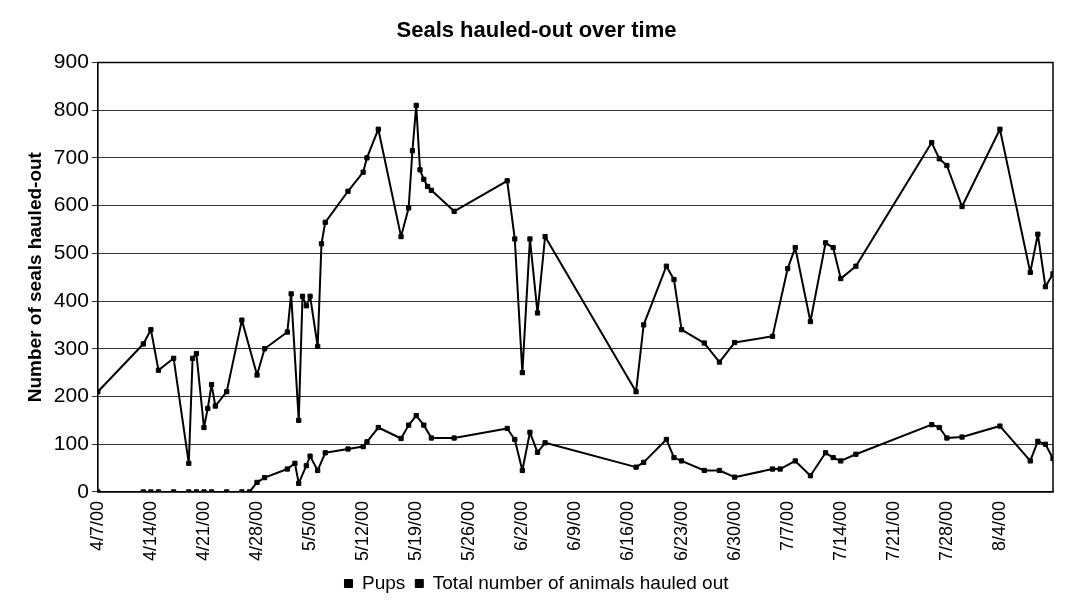 Image resolution: width=1078 pixels, height=613 pixels. I want to click on y-tick-label: 800, so click(71, 108).